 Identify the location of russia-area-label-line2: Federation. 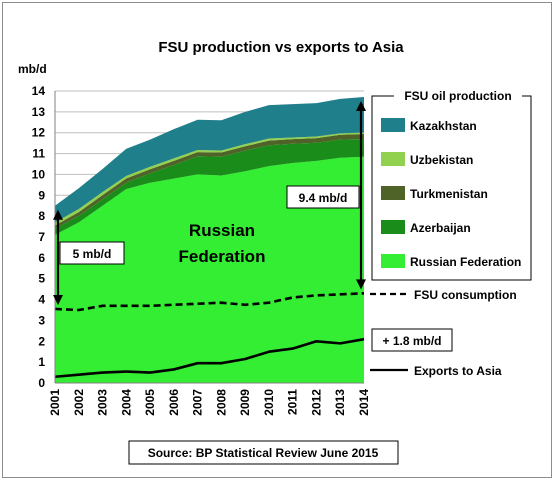
(222, 256).